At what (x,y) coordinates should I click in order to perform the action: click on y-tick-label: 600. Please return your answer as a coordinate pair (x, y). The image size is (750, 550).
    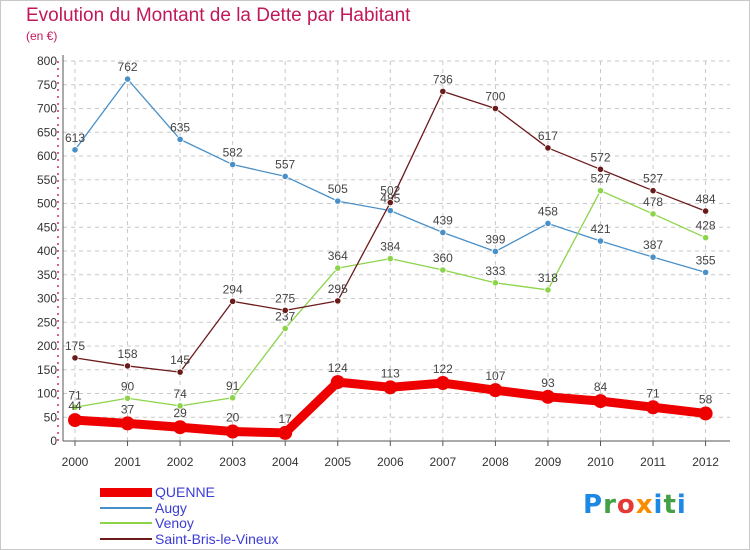
    Looking at the image, I should click on (47, 156).